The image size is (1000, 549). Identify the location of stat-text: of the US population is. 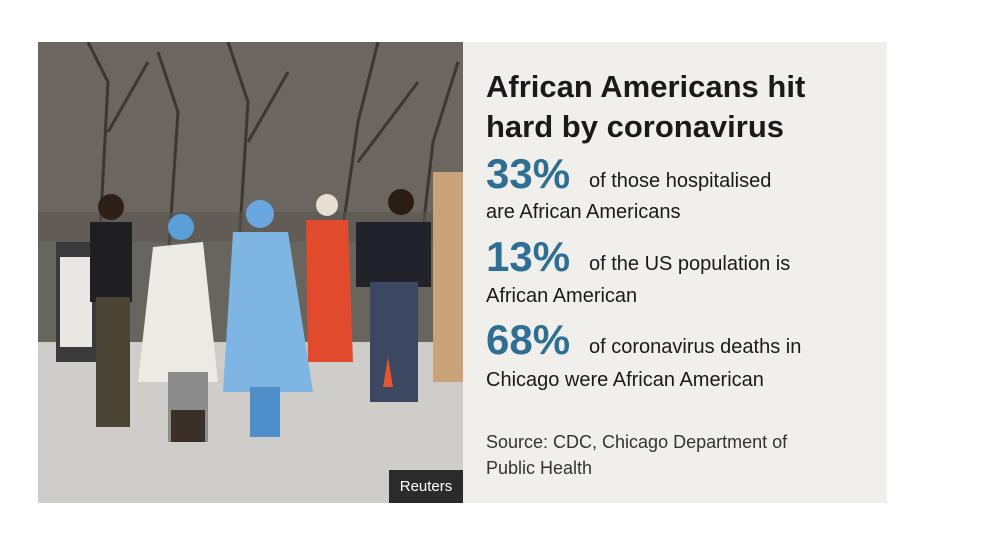
(690, 264).